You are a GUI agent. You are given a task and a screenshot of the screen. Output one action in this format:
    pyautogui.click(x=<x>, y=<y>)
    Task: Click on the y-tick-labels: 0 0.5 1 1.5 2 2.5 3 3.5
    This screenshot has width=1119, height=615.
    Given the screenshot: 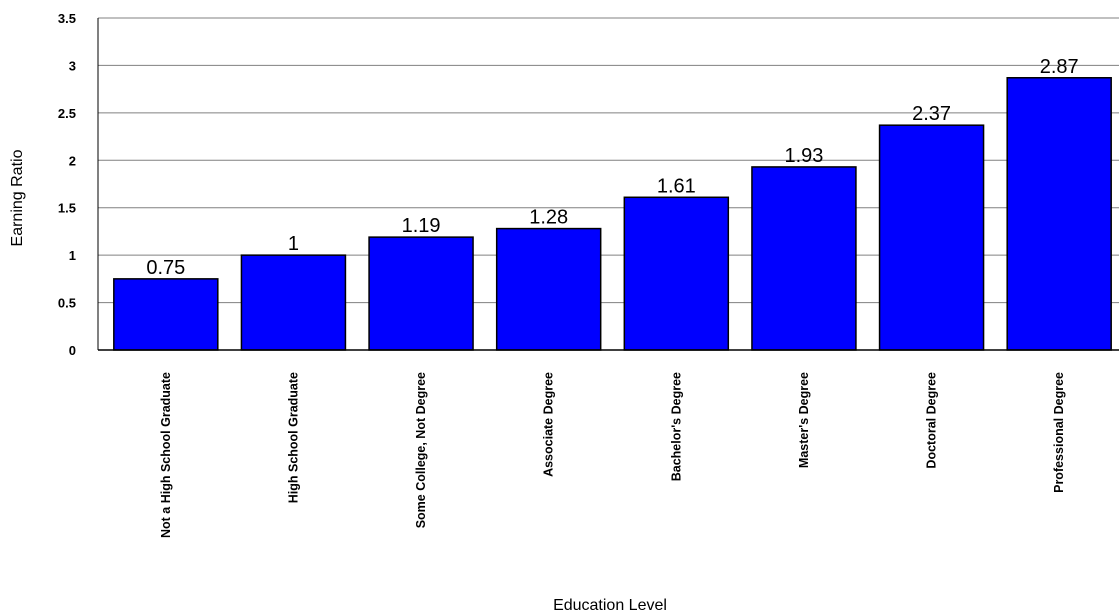 What is the action you would take?
    pyautogui.click(x=67, y=184)
    